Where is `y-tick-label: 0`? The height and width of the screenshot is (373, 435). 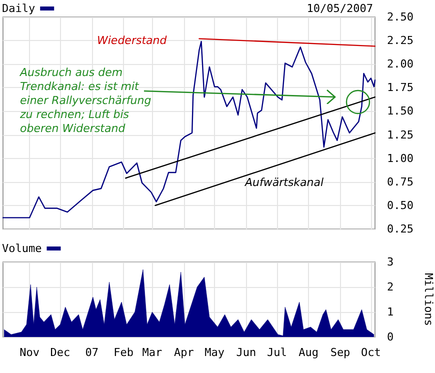
y-tick-label: 0 is located at coordinates (390, 337).